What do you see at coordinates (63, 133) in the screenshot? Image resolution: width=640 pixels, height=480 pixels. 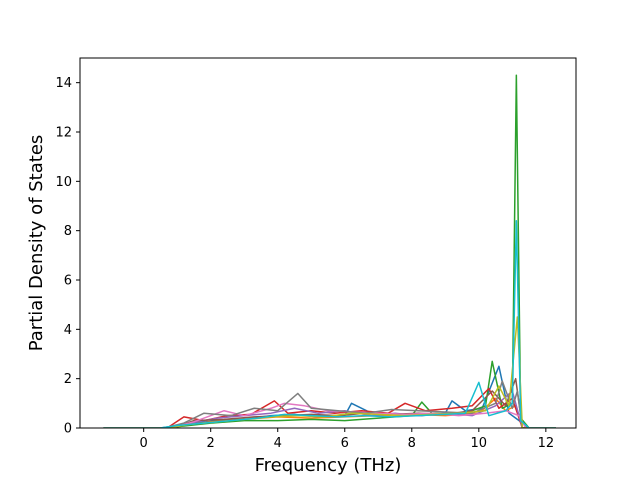 I see `y-tick-label: 12` at bounding box center [63, 133].